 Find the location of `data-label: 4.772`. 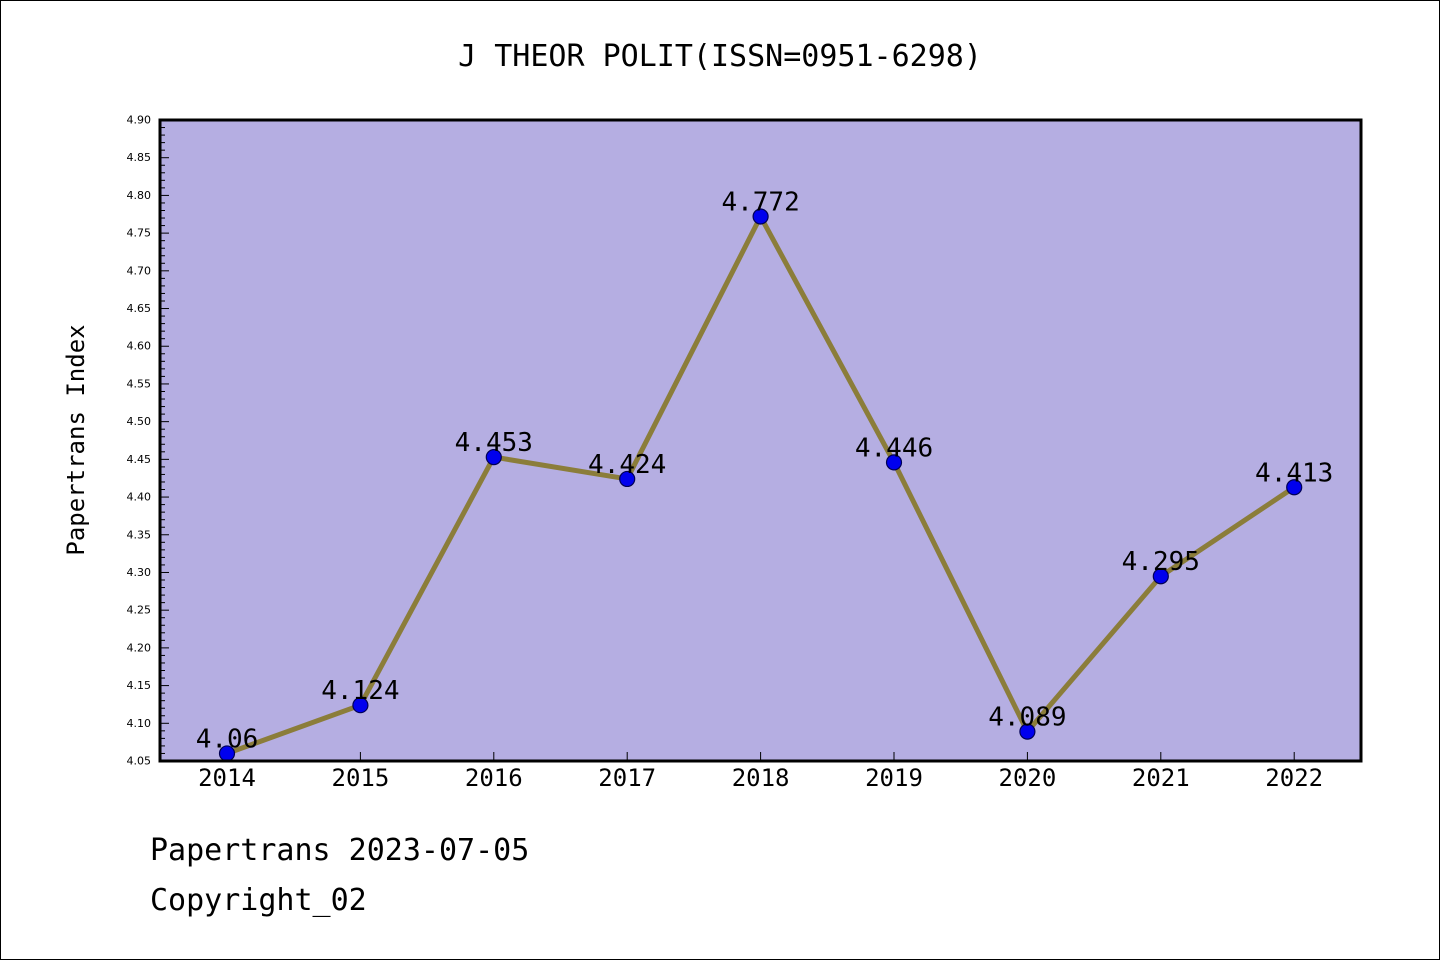

data-label: 4.772 is located at coordinates (760, 203).